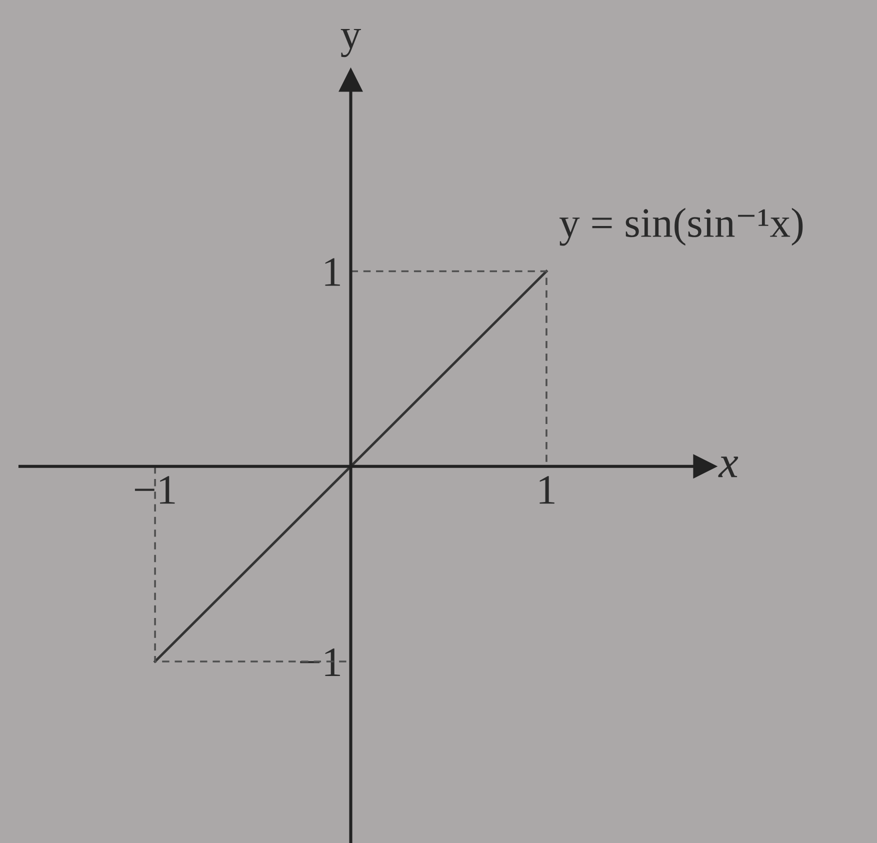  Describe the element at coordinates (728, 467) in the screenshot. I see `x-axis-title: x` at that location.